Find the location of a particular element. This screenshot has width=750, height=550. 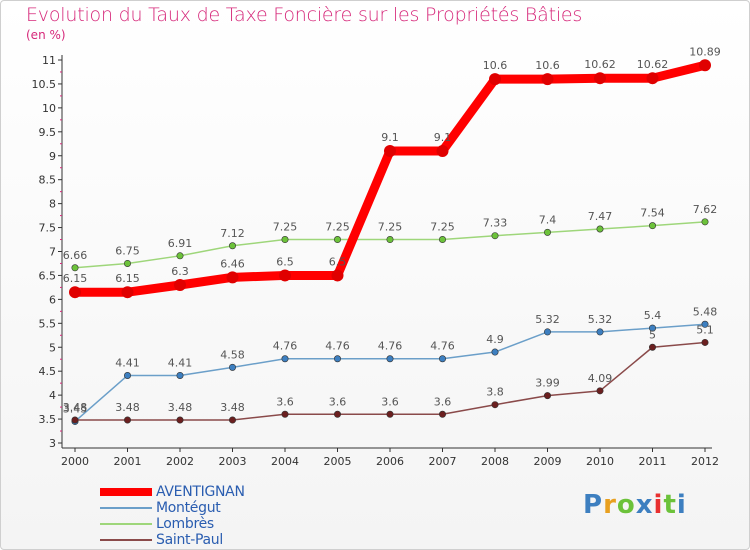

data-label: 4.9 is located at coordinates (495, 339).